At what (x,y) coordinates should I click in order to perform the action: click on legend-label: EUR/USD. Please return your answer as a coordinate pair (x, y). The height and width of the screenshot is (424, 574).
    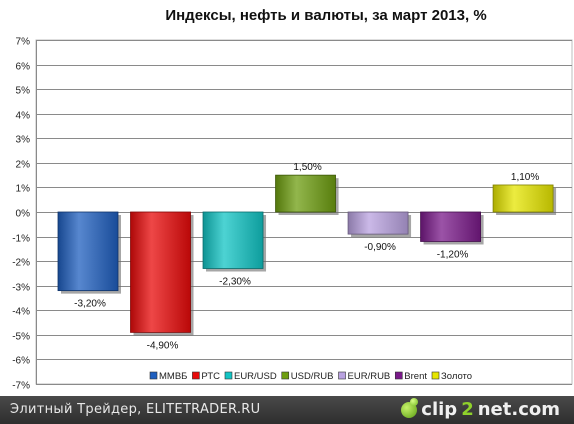
    Looking at the image, I should click on (255, 376).